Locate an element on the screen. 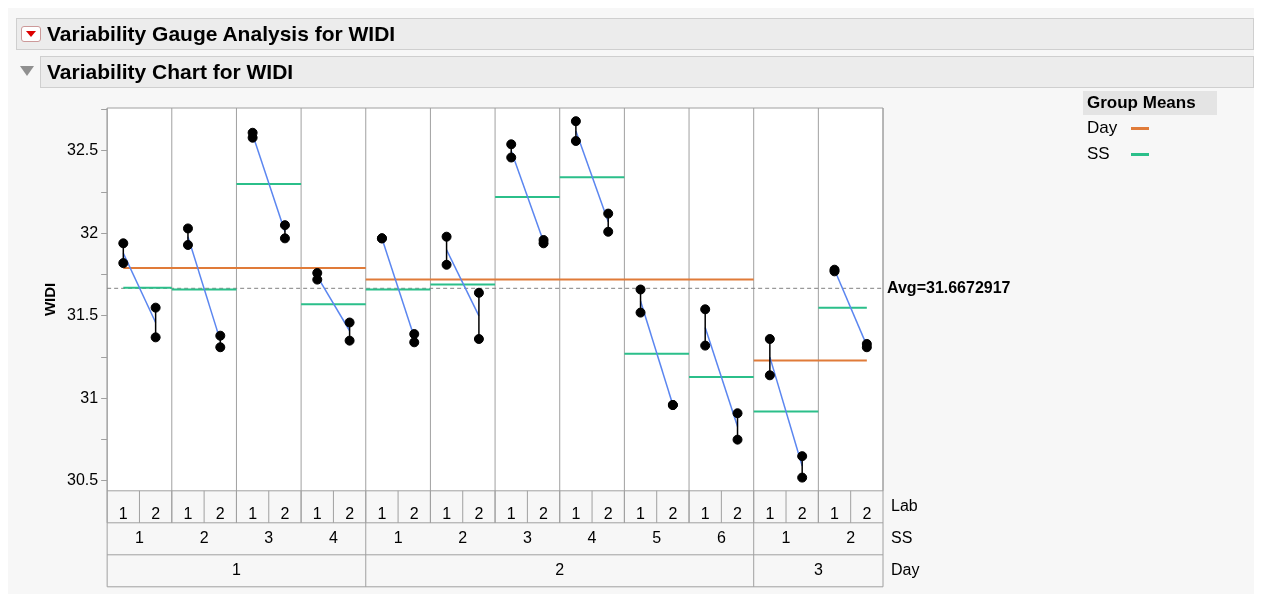  y-axis-title: WIDI is located at coordinates (50, 299).